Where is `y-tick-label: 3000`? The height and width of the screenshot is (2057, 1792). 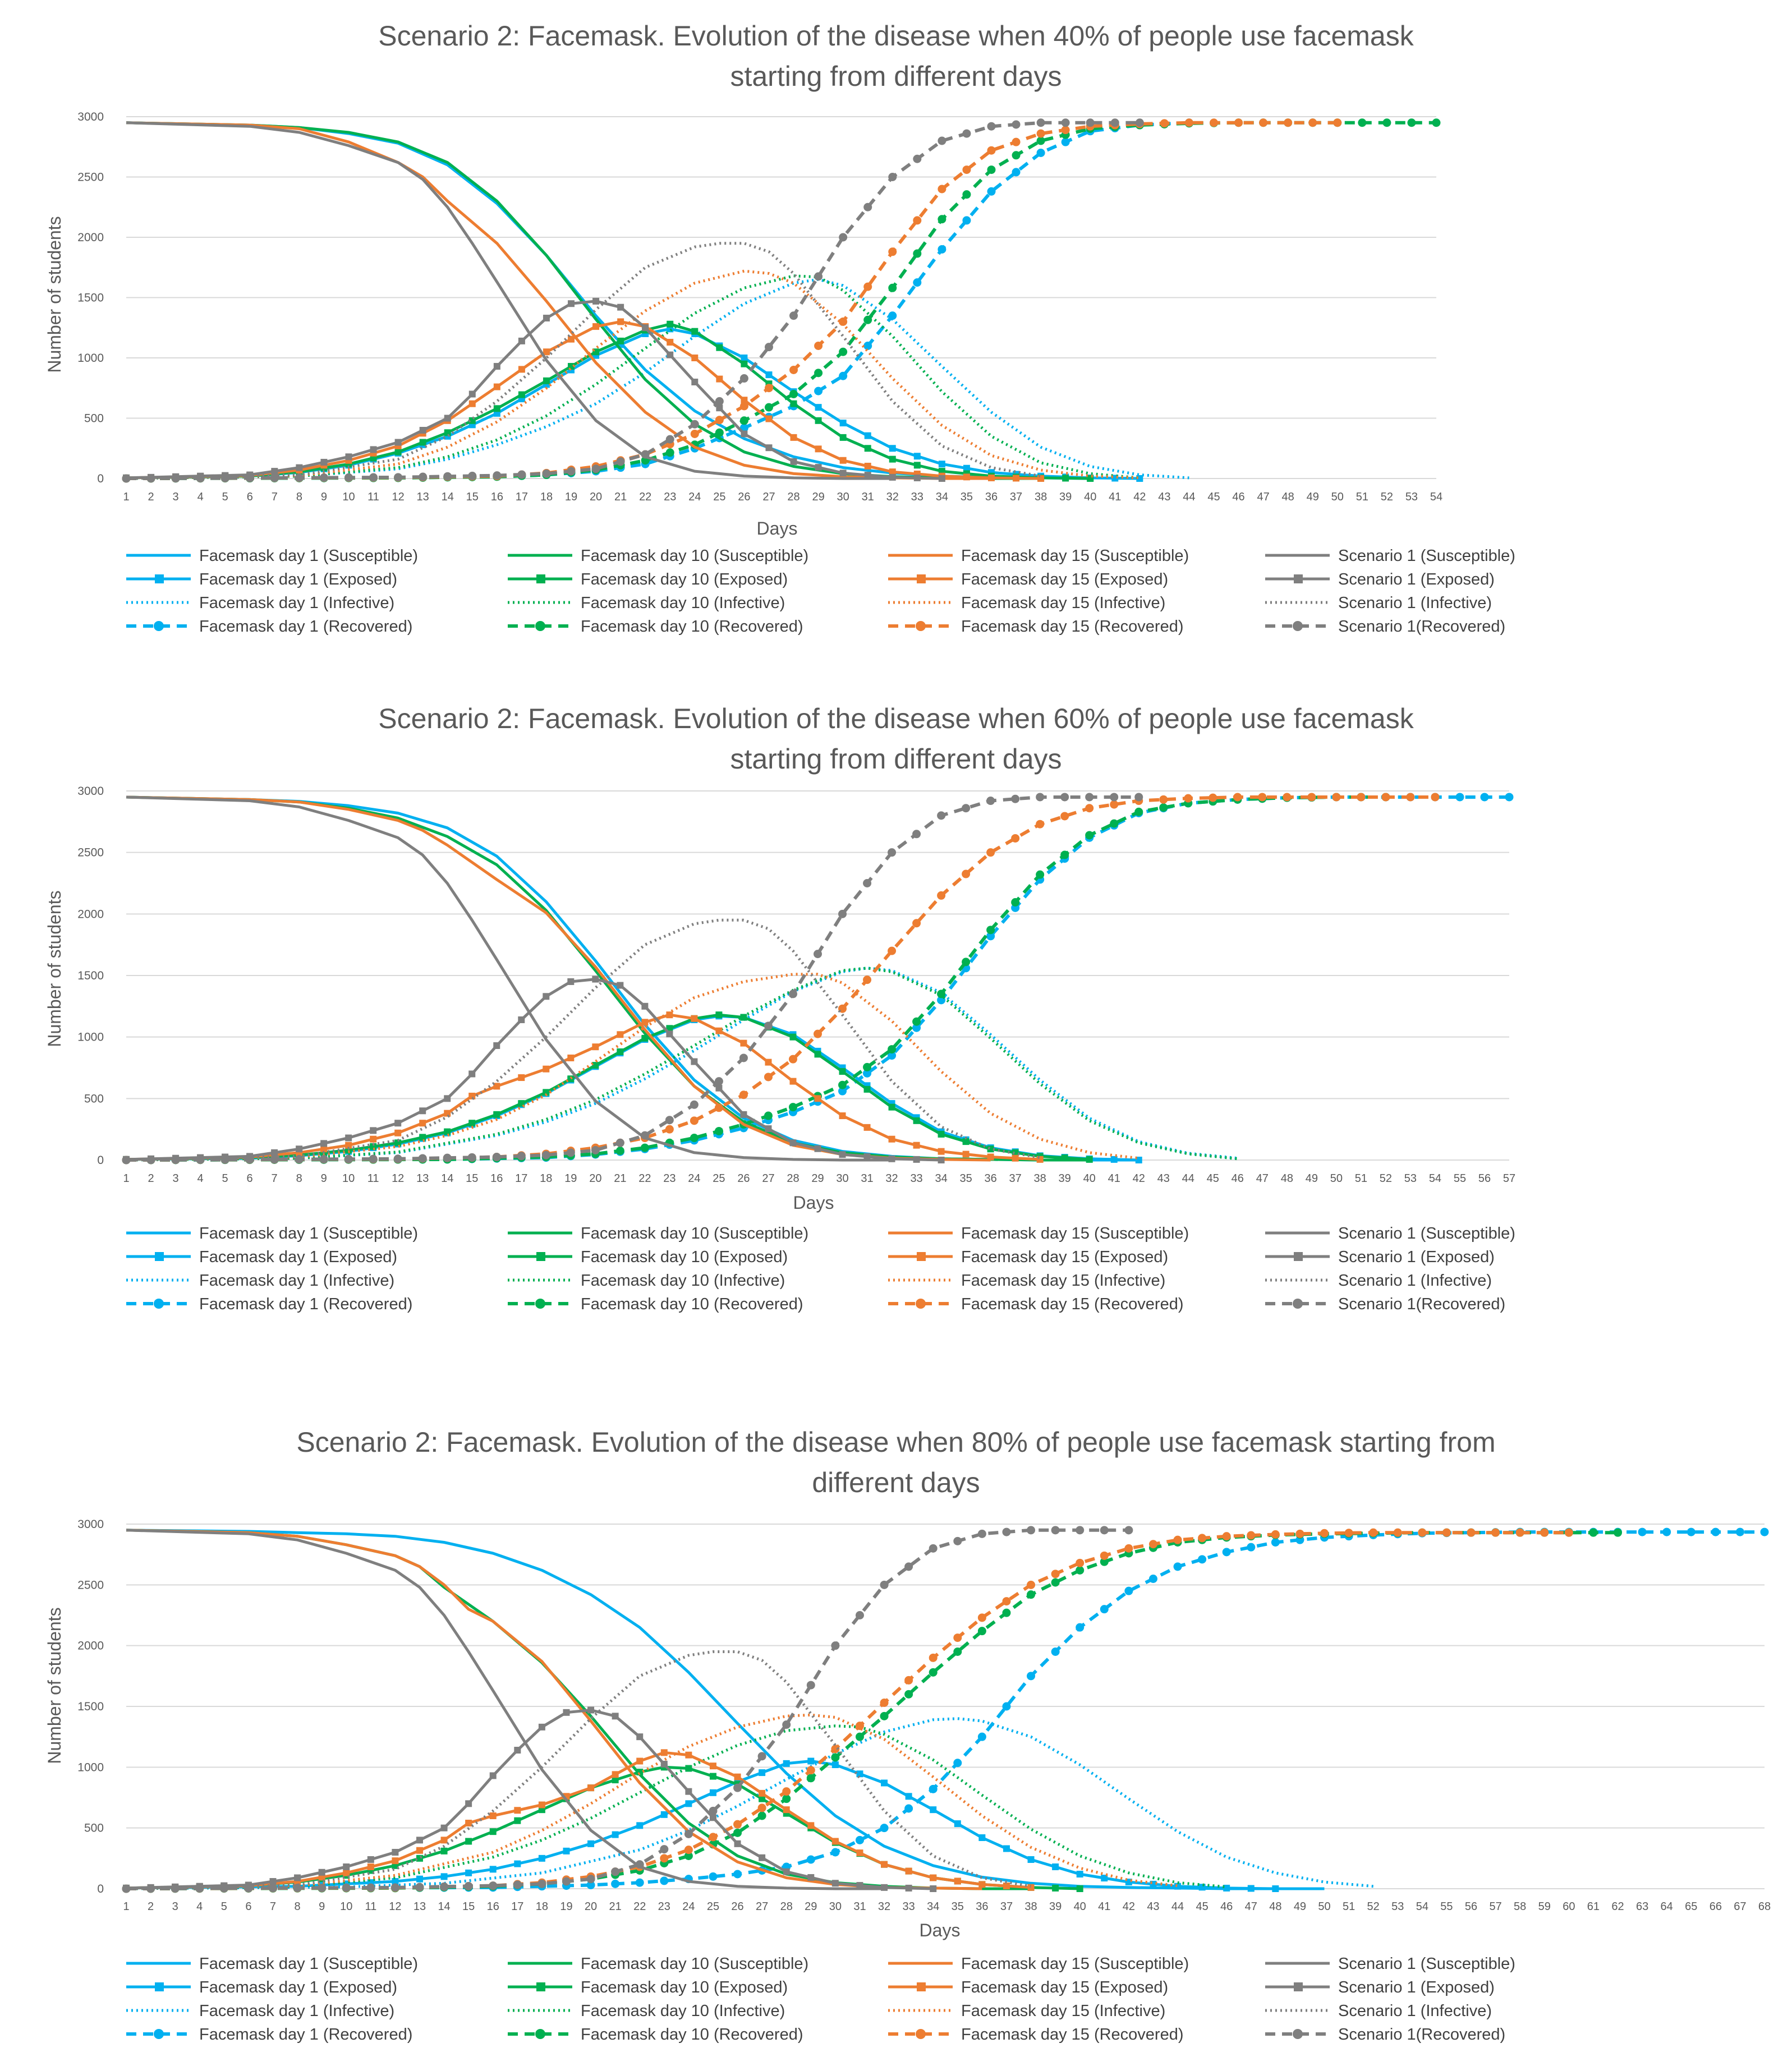
y-tick-label: 3000 is located at coordinates (90, 117).